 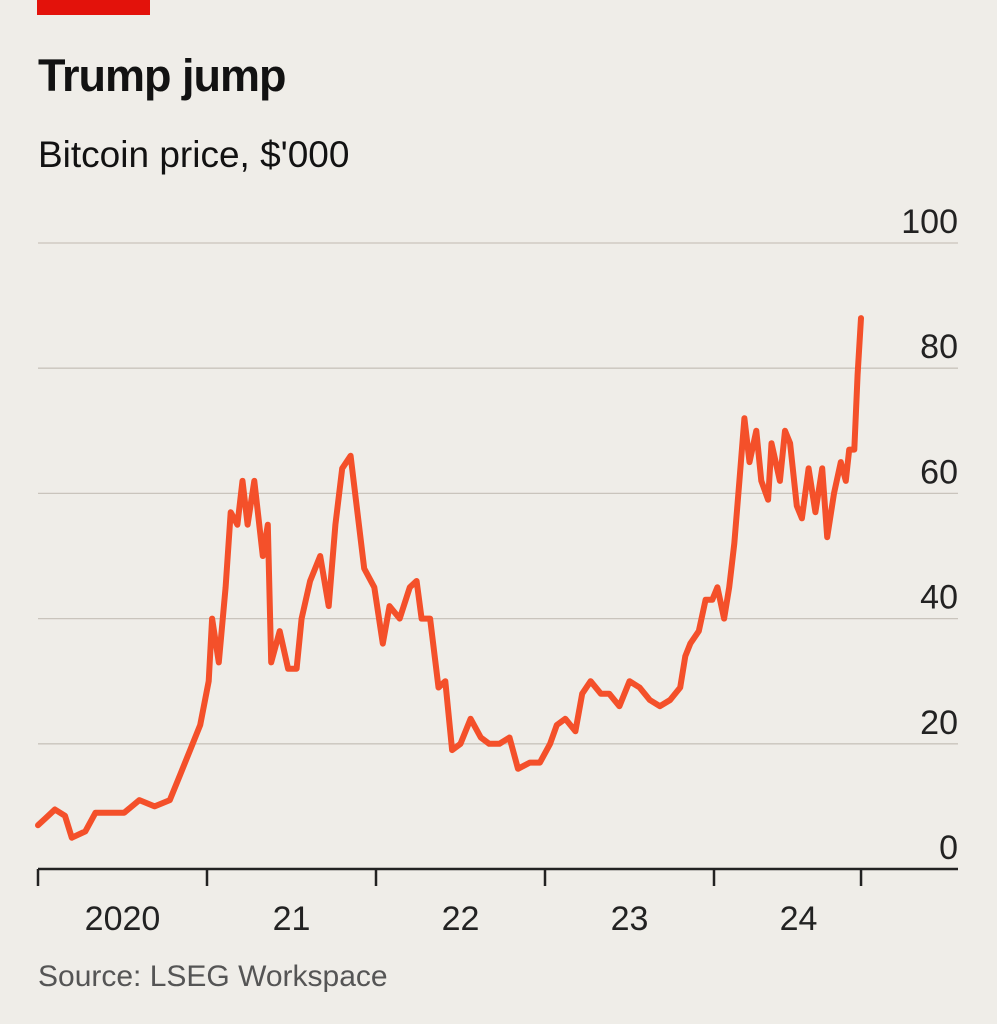 I want to click on chart-source: Source: LSEG Workspace, so click(x=213, y=976).